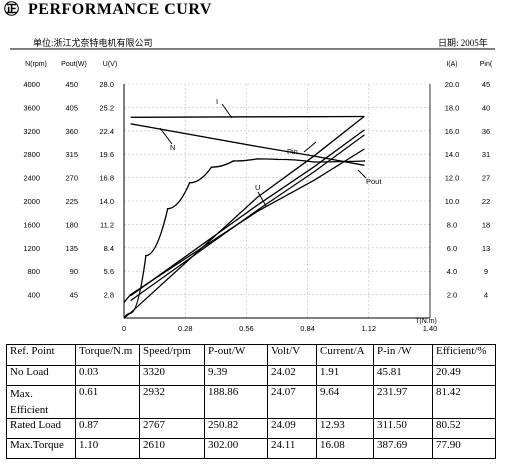 The width and height of the screenshot is (511, 475). I want to click on value-cell: 2767, so click(172, 428).